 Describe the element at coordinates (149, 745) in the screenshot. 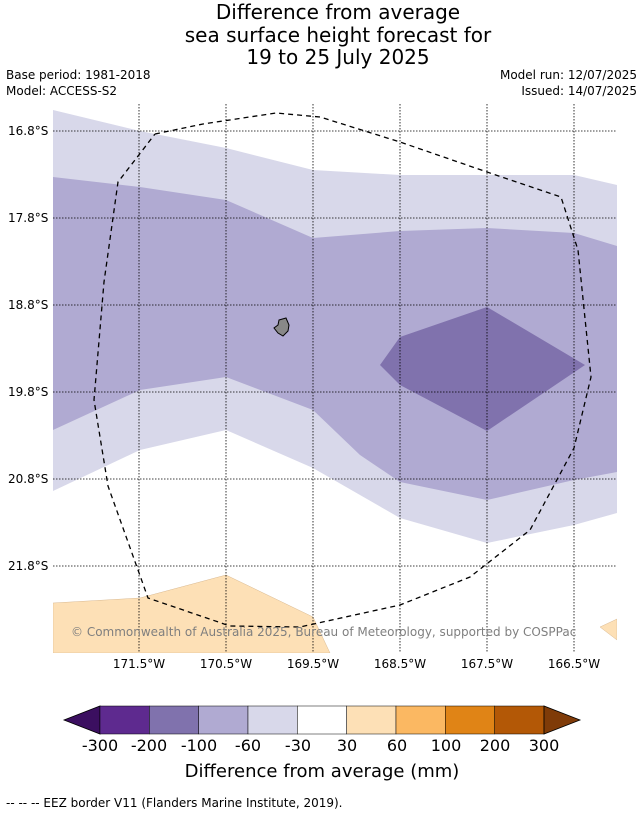

I see `colorbar-tick: -200` at that location.